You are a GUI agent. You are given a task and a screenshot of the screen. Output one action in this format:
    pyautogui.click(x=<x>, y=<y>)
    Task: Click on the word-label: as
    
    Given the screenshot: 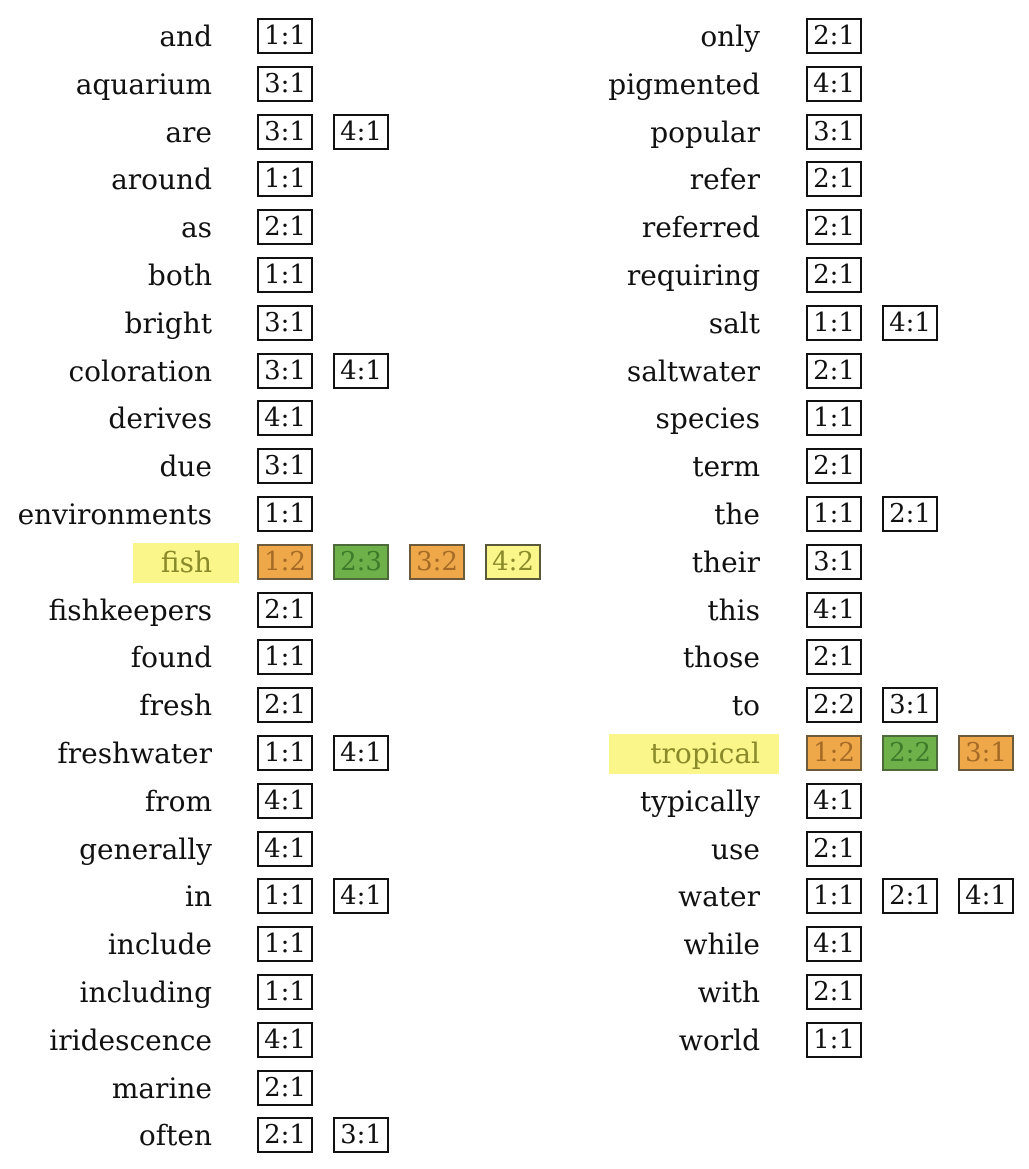 What is the action you would take?
    pyautogui.click(x=196, y=228)
    